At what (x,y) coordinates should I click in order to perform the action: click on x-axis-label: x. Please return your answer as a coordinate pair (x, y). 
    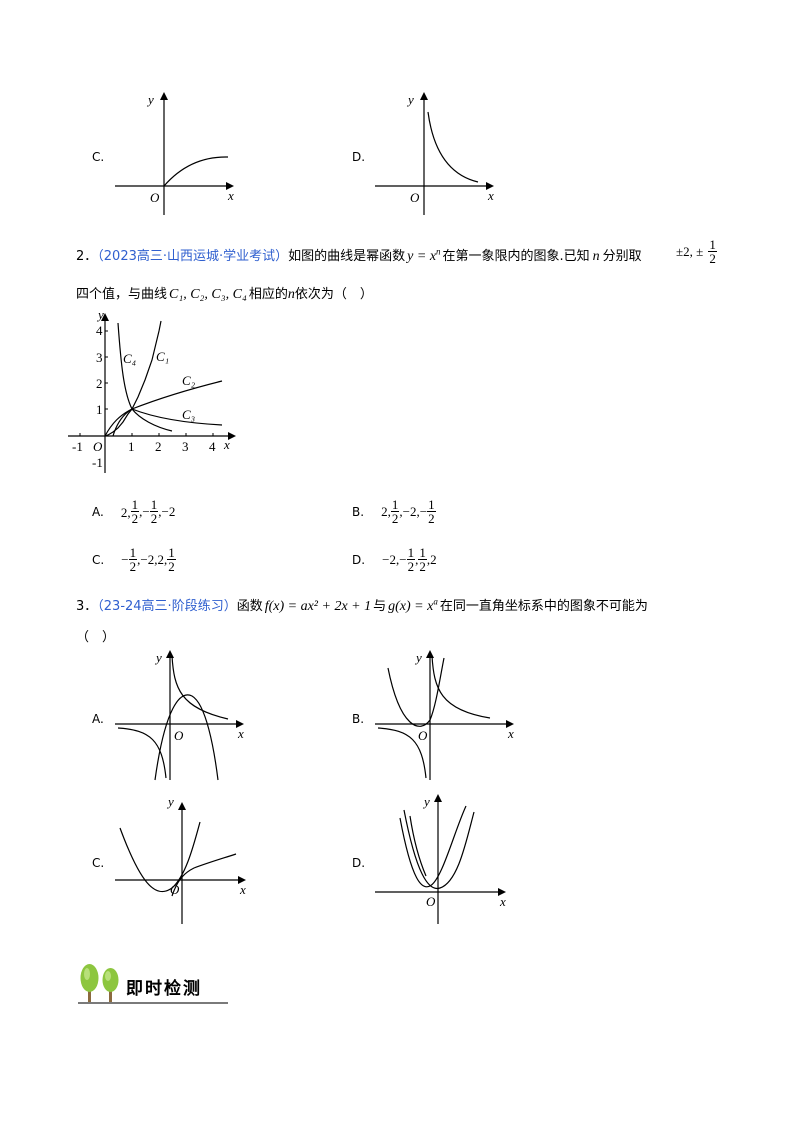
    Looking at the image, I should click on (230, 195).